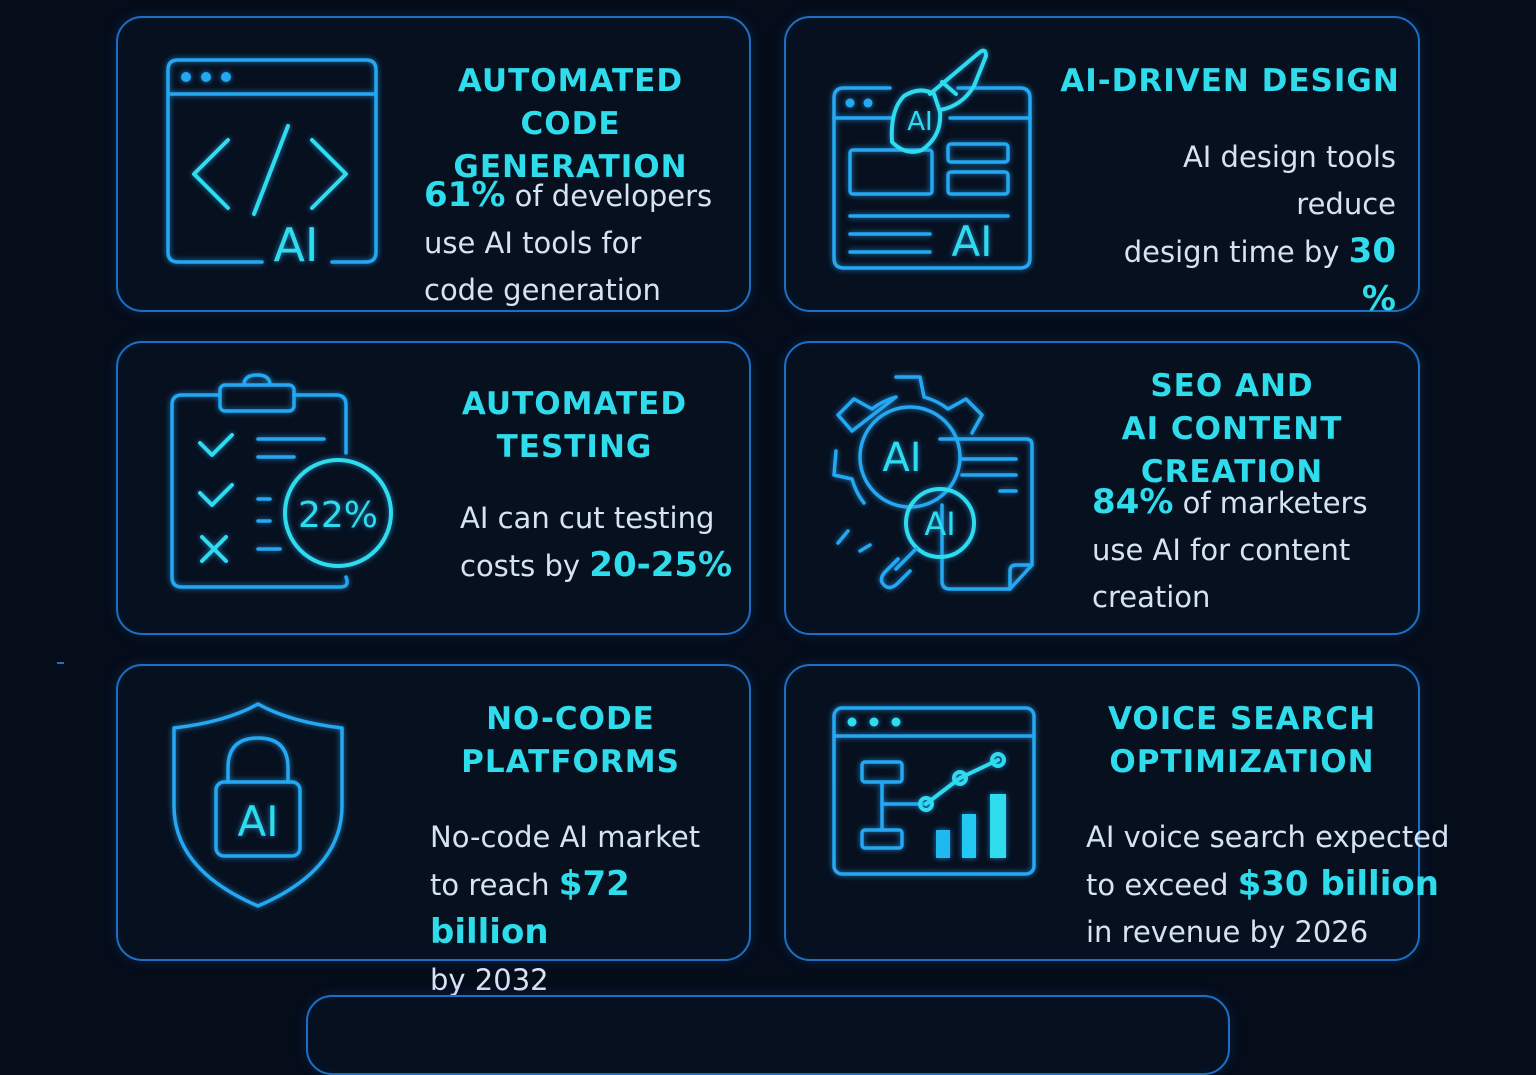  What do you see at coordinates (530, 908) in the screenshot?
I see `highlight-stat: $72 billion` at bounding box center [530, 908].